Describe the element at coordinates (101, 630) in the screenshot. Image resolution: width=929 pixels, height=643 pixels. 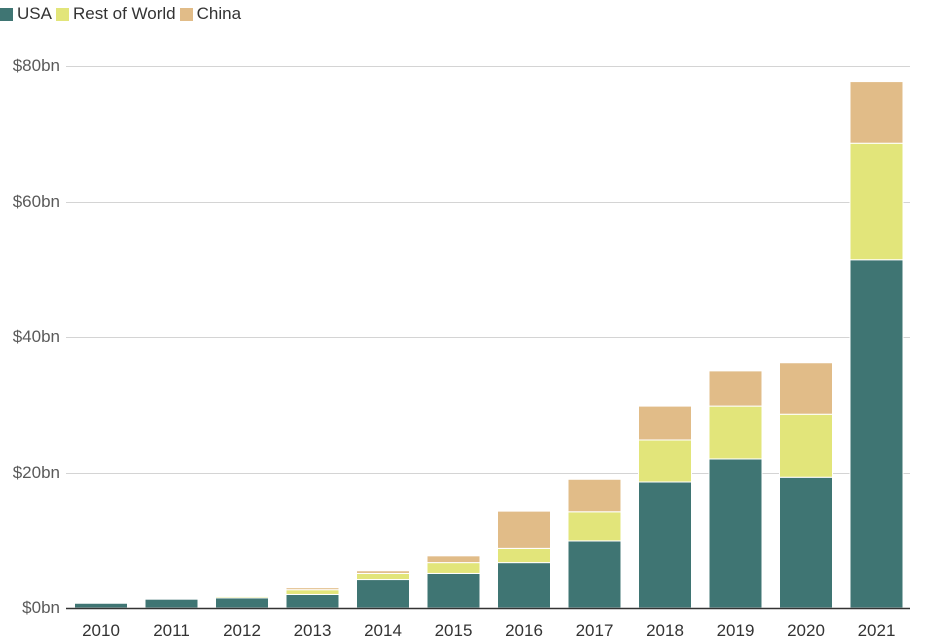
I see `x-tick-label: 2010` at that location.